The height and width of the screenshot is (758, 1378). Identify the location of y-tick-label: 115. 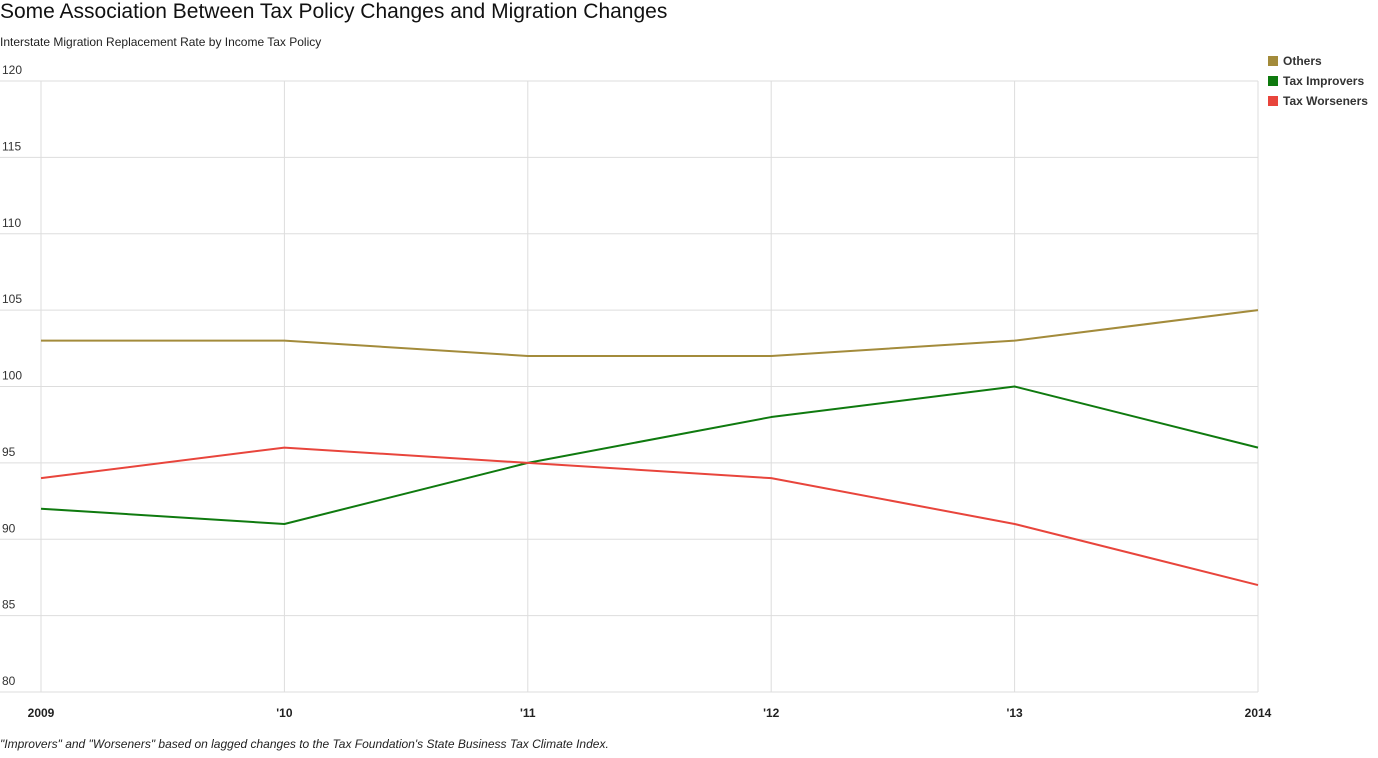
(11, 146).